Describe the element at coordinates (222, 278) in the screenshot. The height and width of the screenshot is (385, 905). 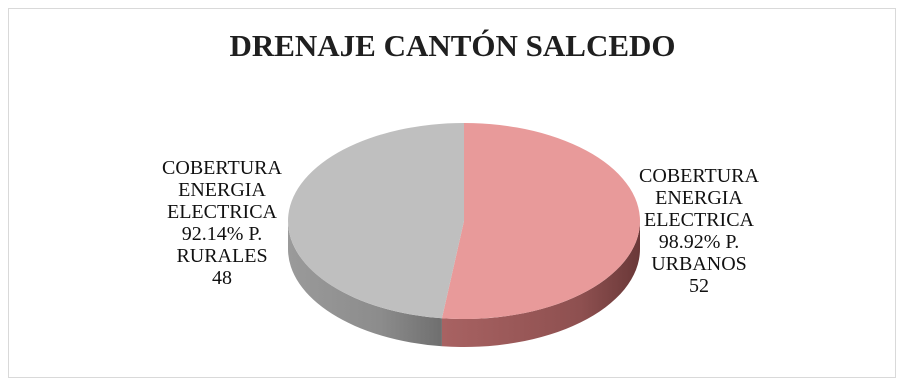
I see `slice-value-label: 48` at that location.